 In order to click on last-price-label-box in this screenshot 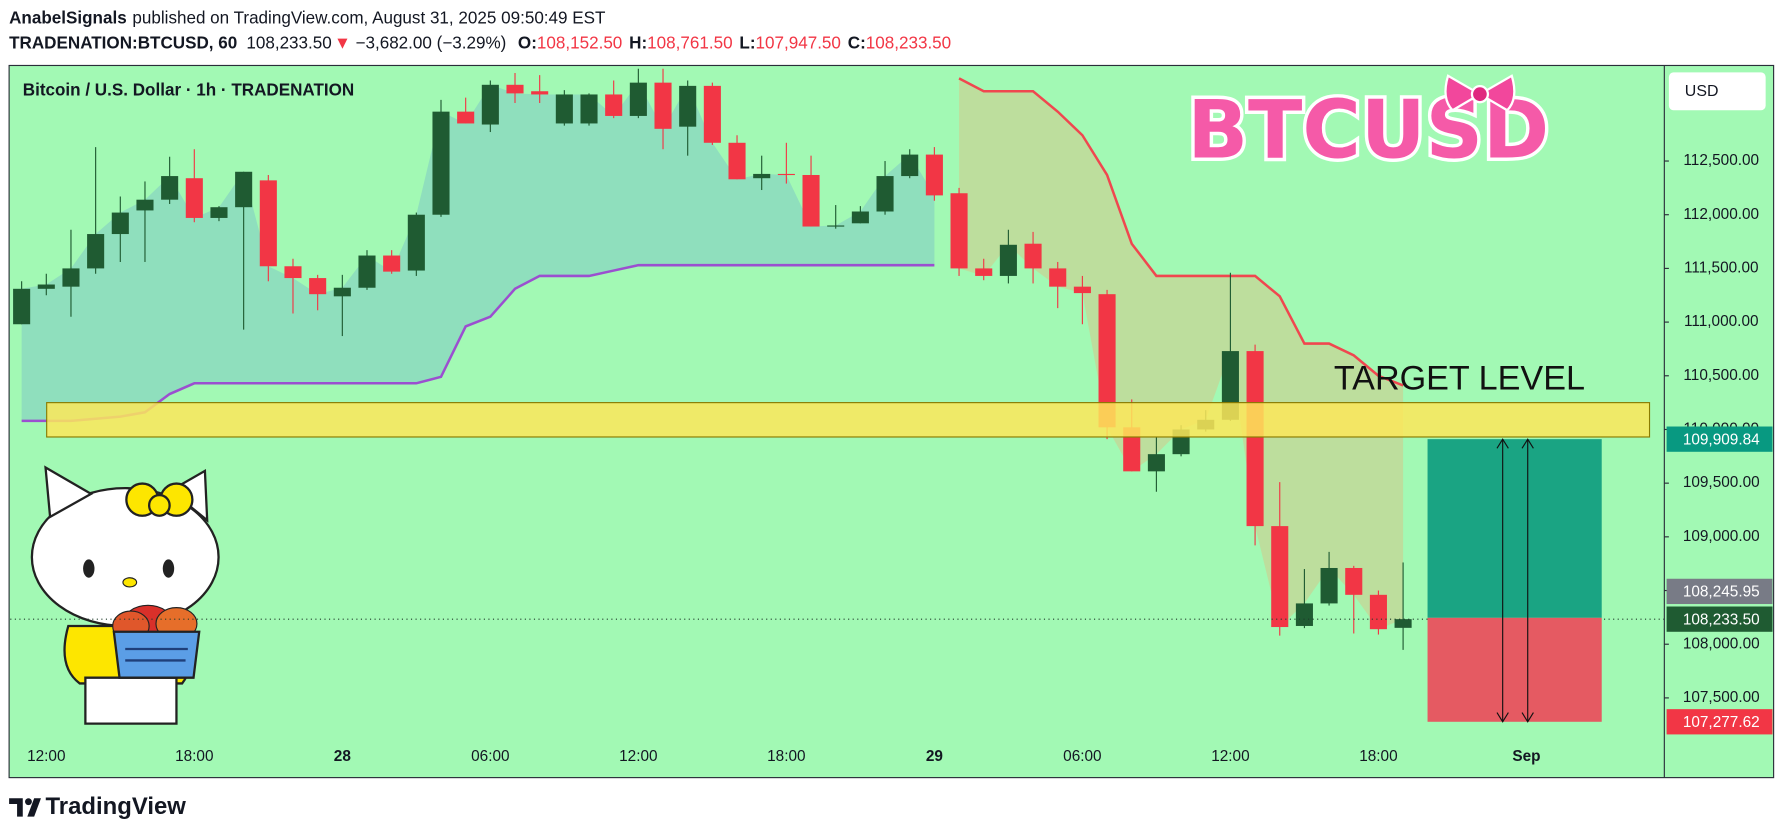, I will do `click(1719, 619)`.